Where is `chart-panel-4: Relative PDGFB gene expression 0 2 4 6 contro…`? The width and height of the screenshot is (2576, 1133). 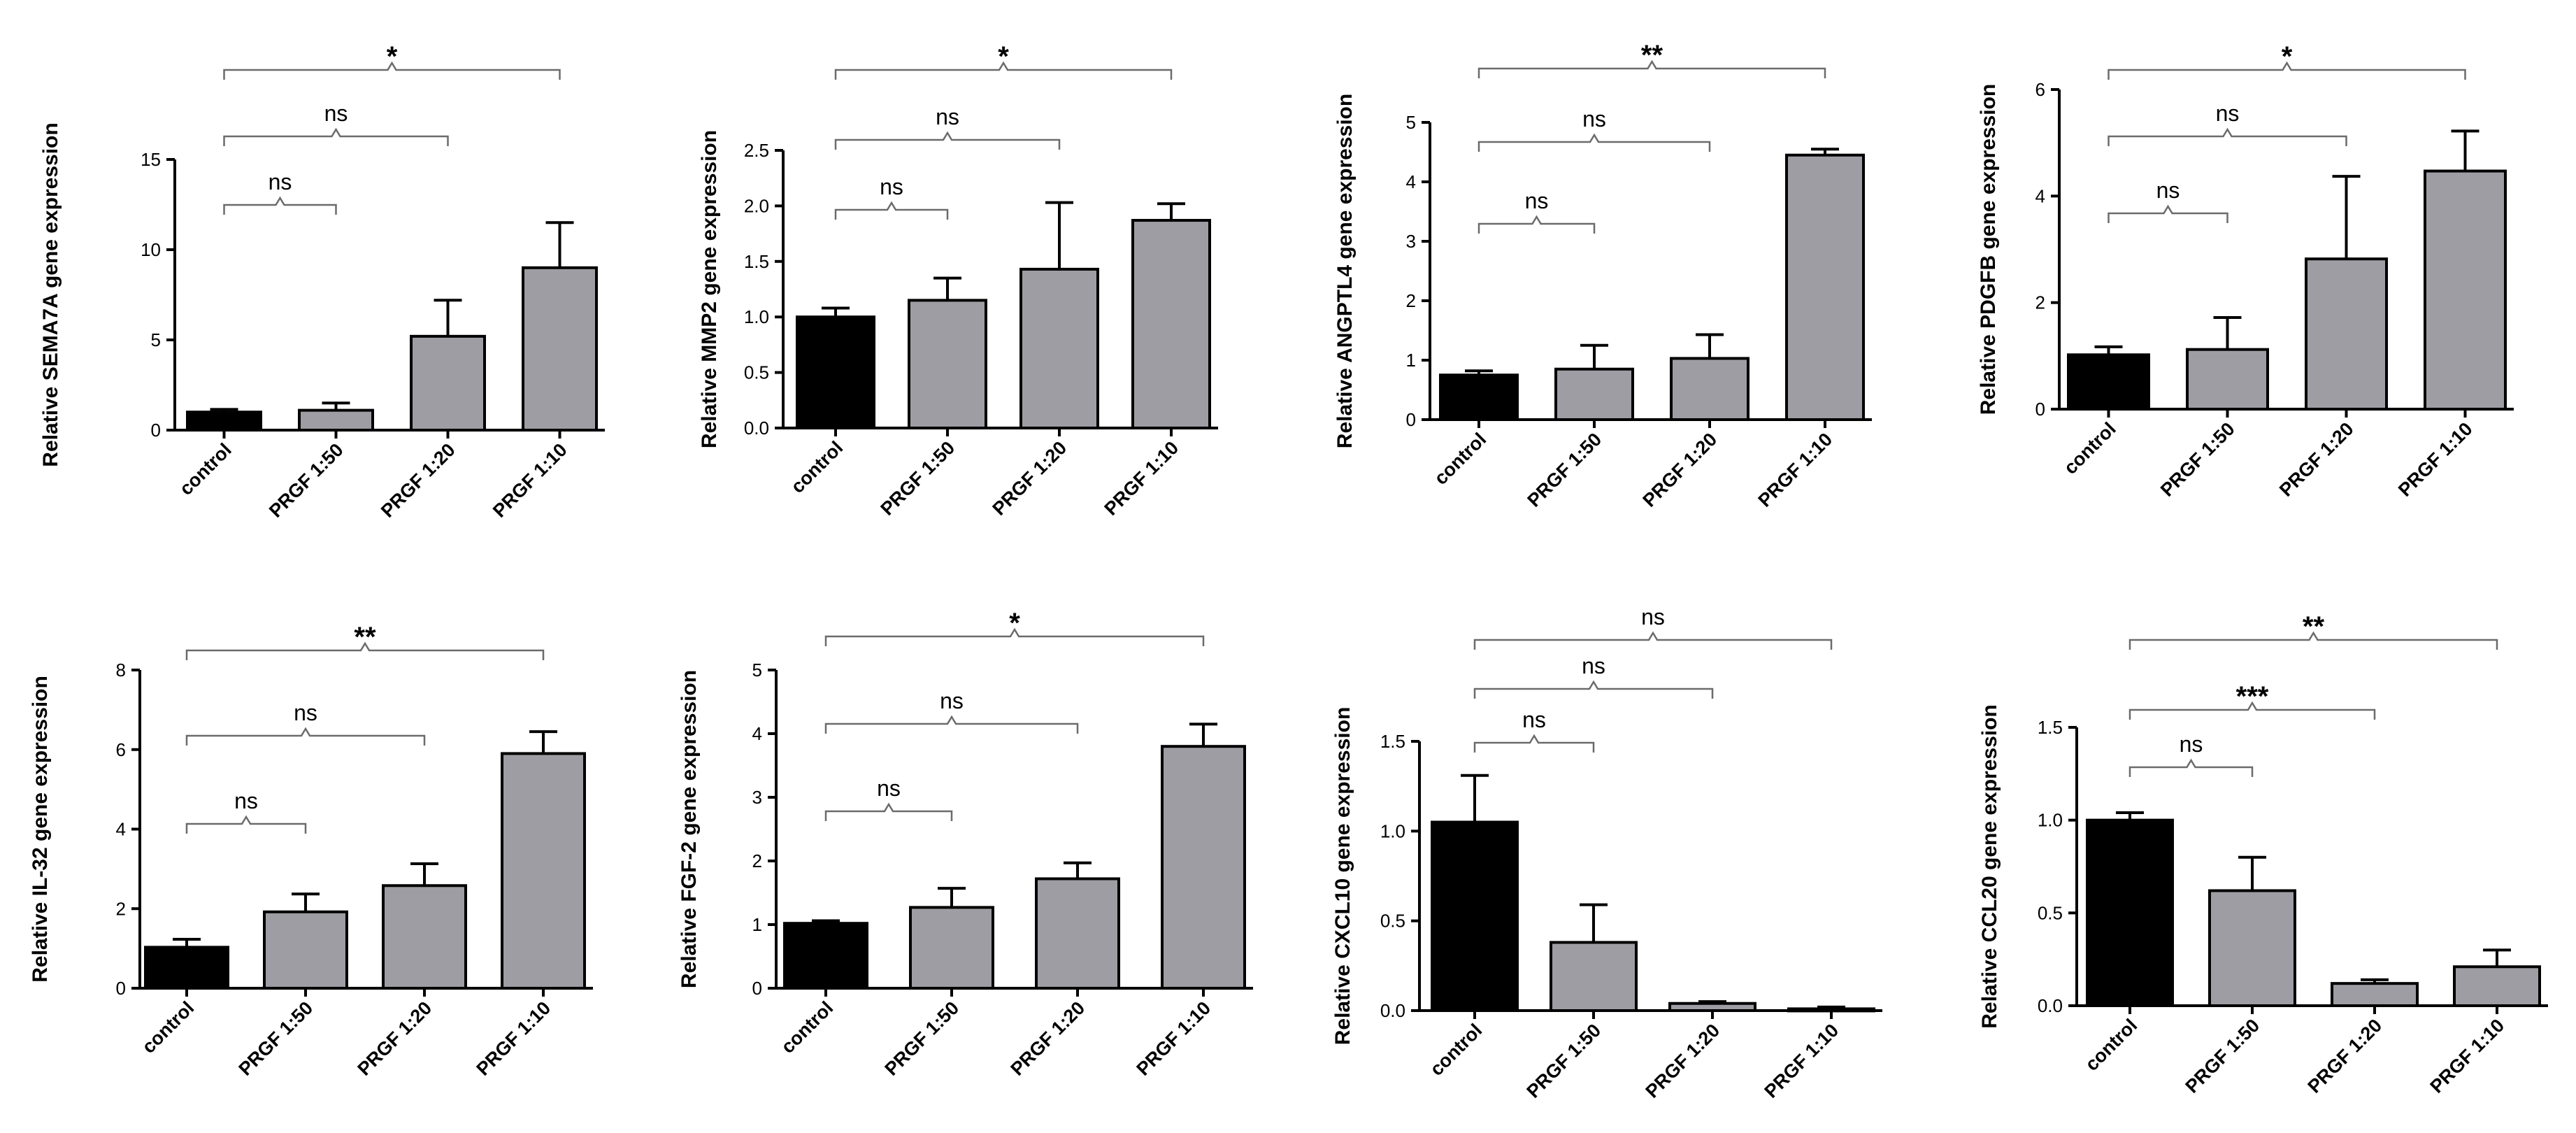 chart-panel-4: Relative PDGFB gene expression 0 2 4 6 contro… is located at coordinates (2245, 271).